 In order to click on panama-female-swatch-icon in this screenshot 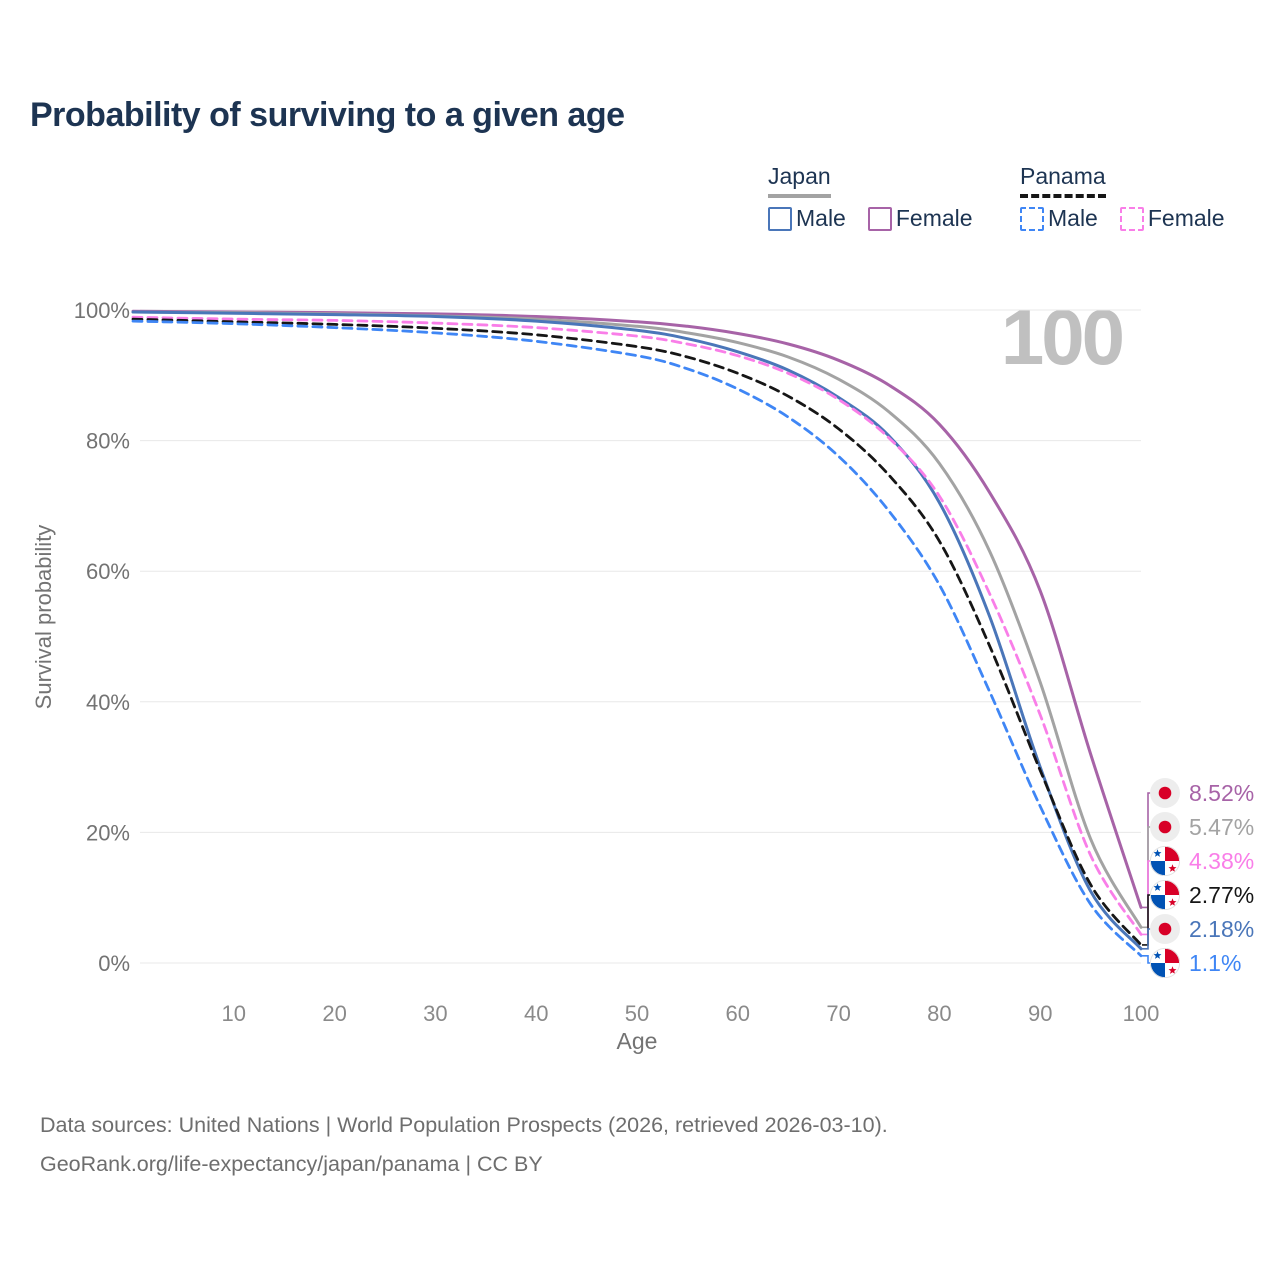, I will do `click(1131, 218)`.